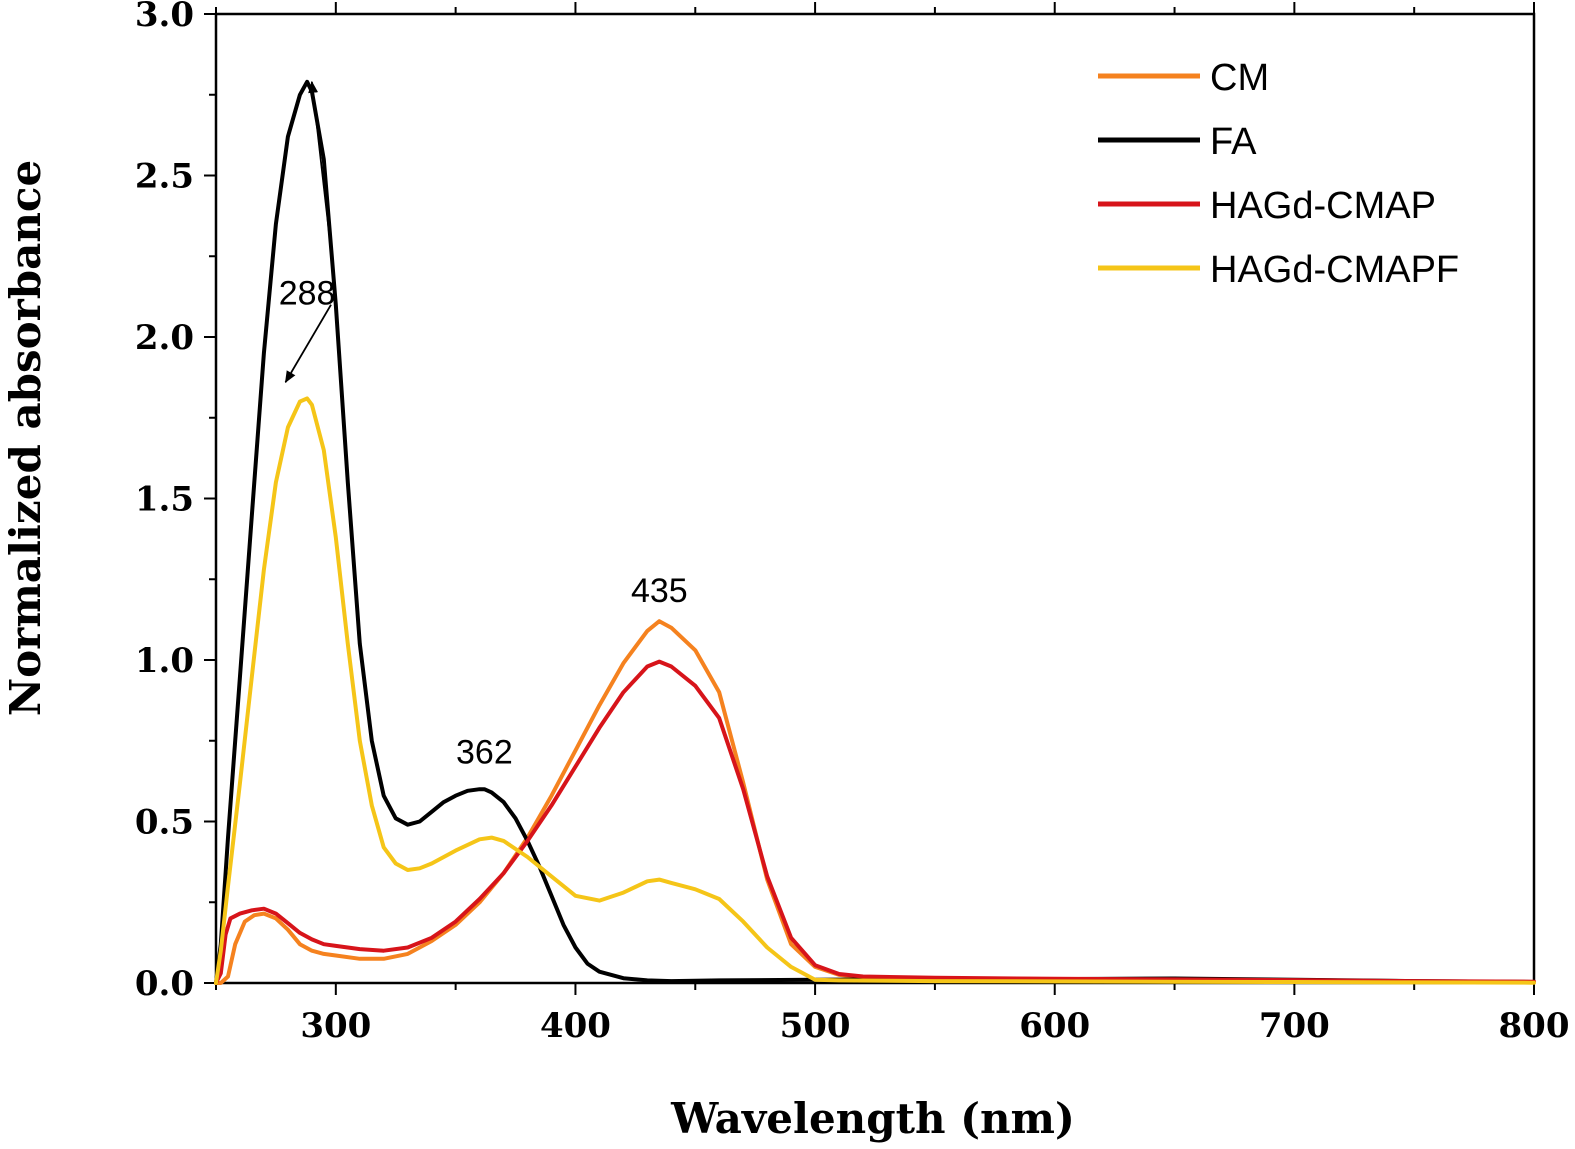 The width and height of the screenshot is (1575, 1149). I want to click on x-tick-label: 700, so click(1294, 1026).